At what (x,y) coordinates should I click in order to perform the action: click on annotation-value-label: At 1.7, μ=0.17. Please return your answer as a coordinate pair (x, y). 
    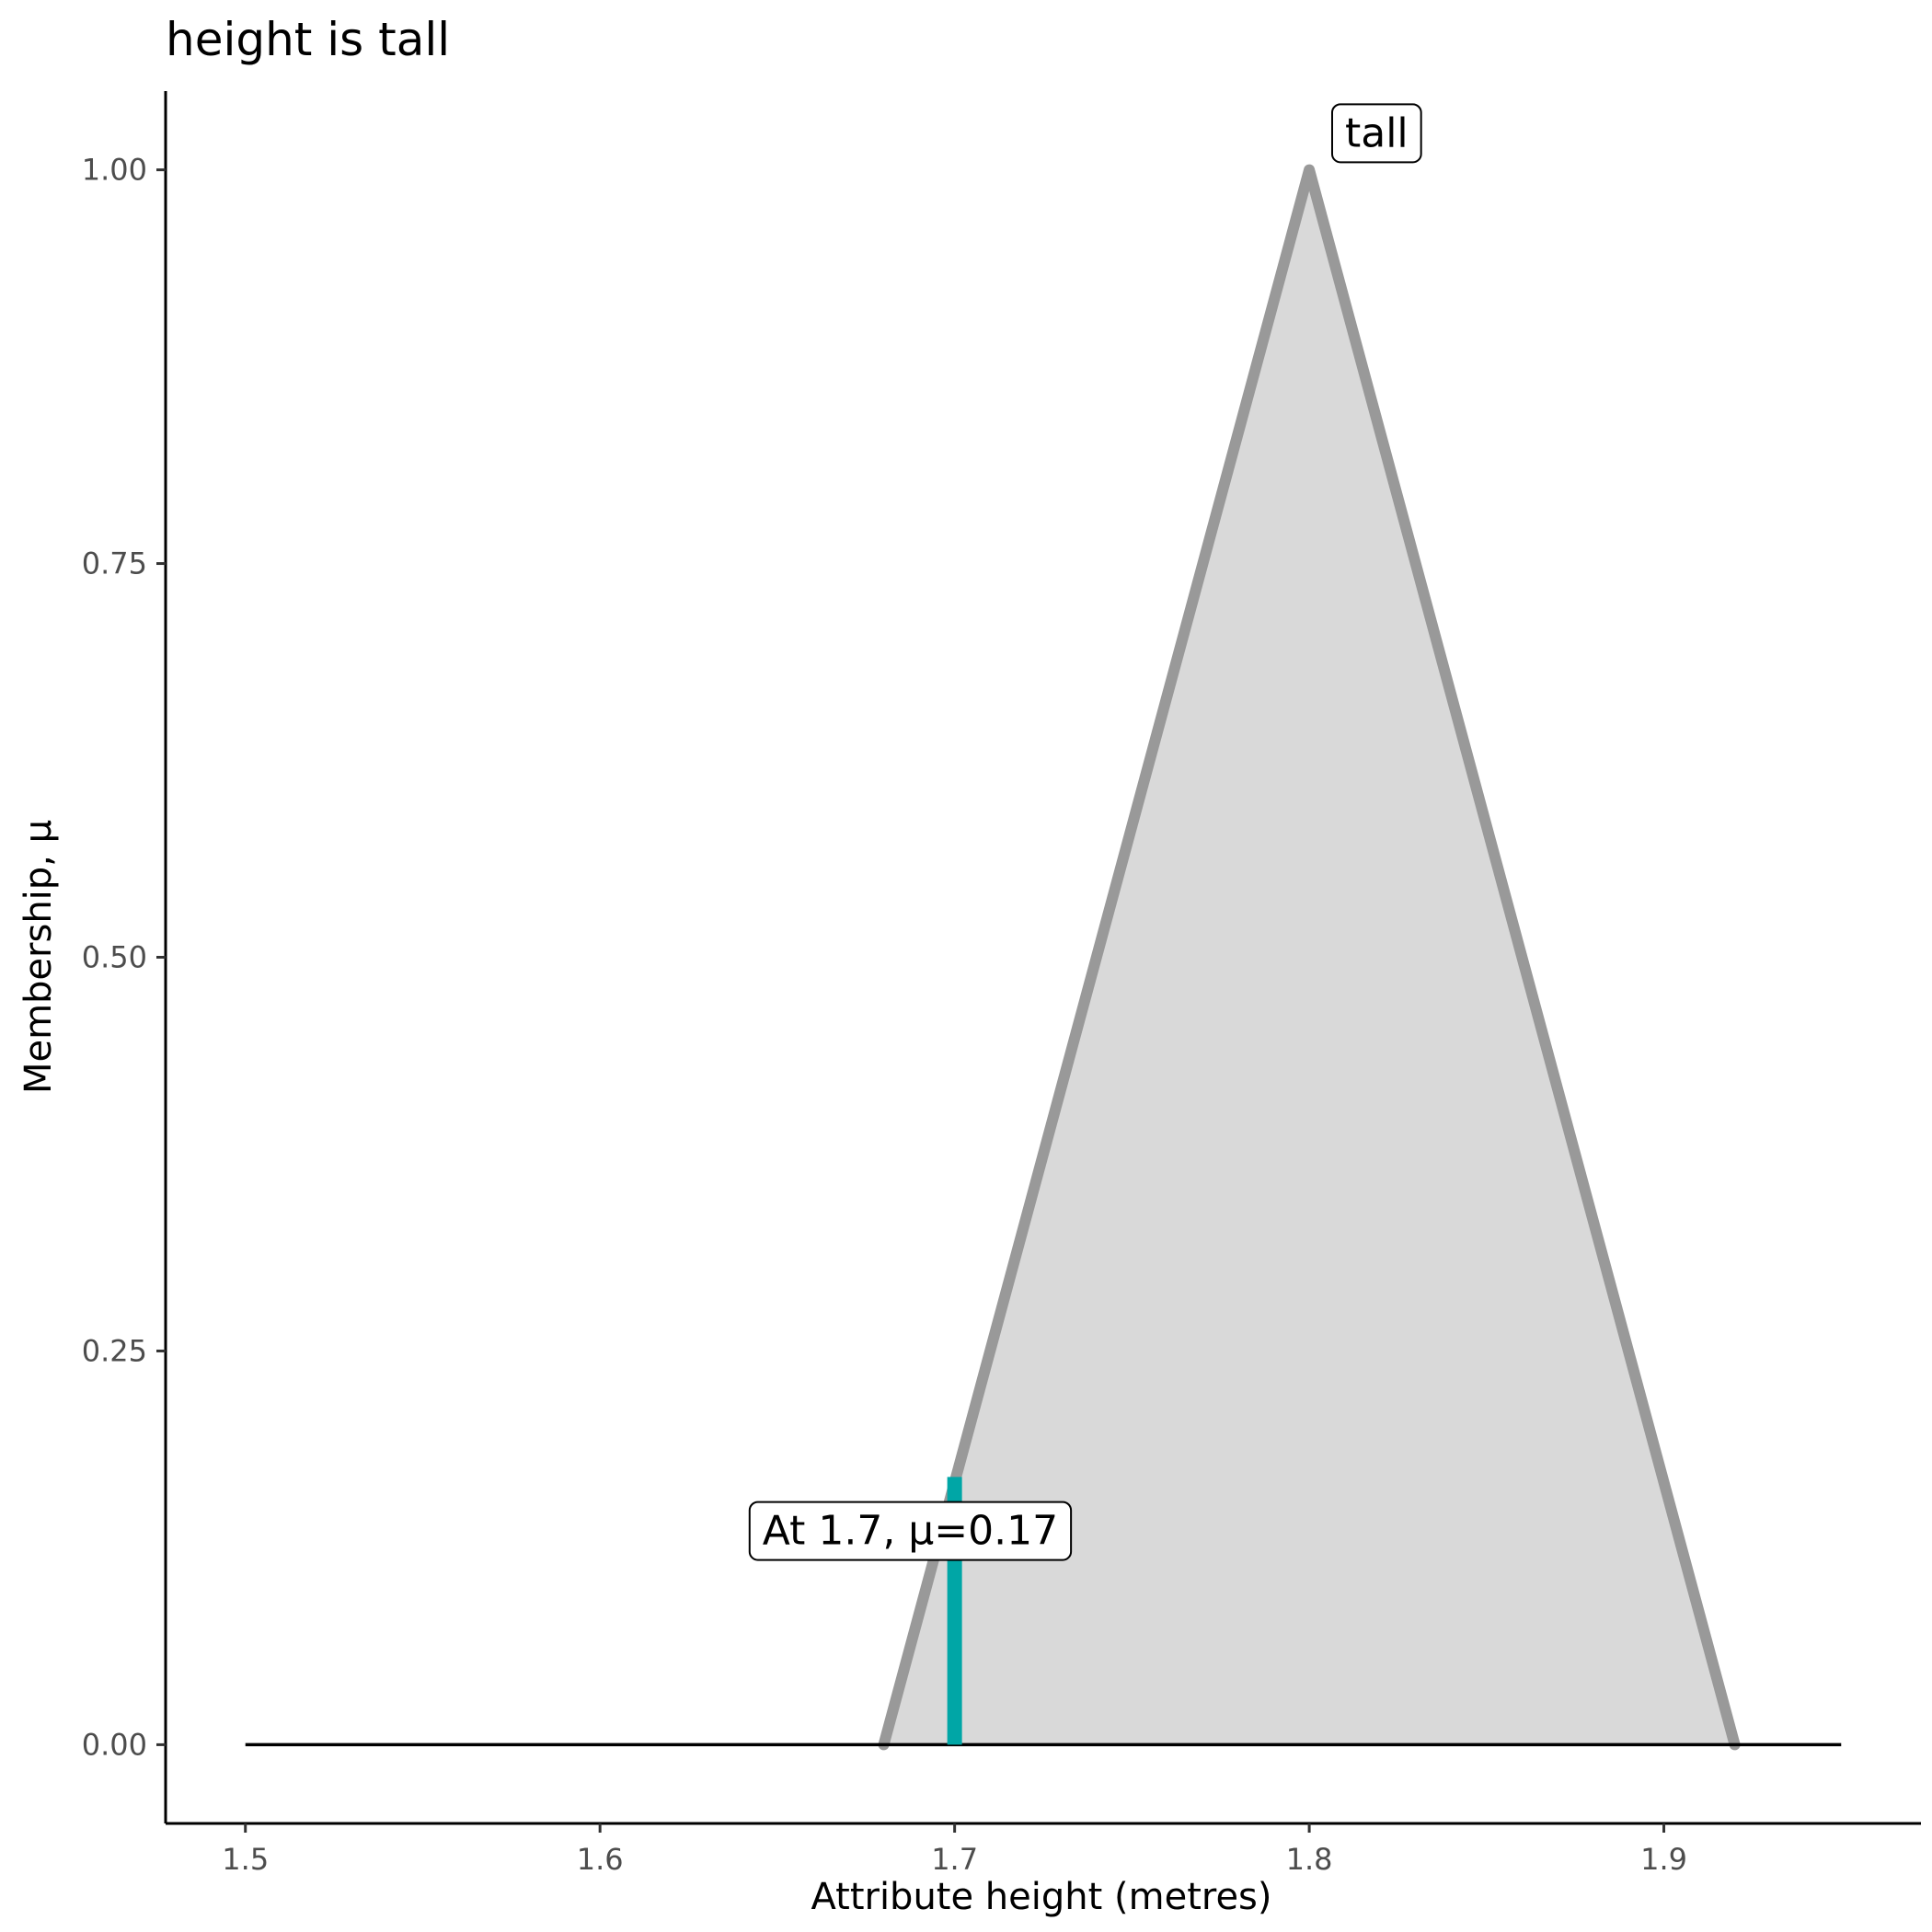
    Looking at the image, I should click on (910, 1531).